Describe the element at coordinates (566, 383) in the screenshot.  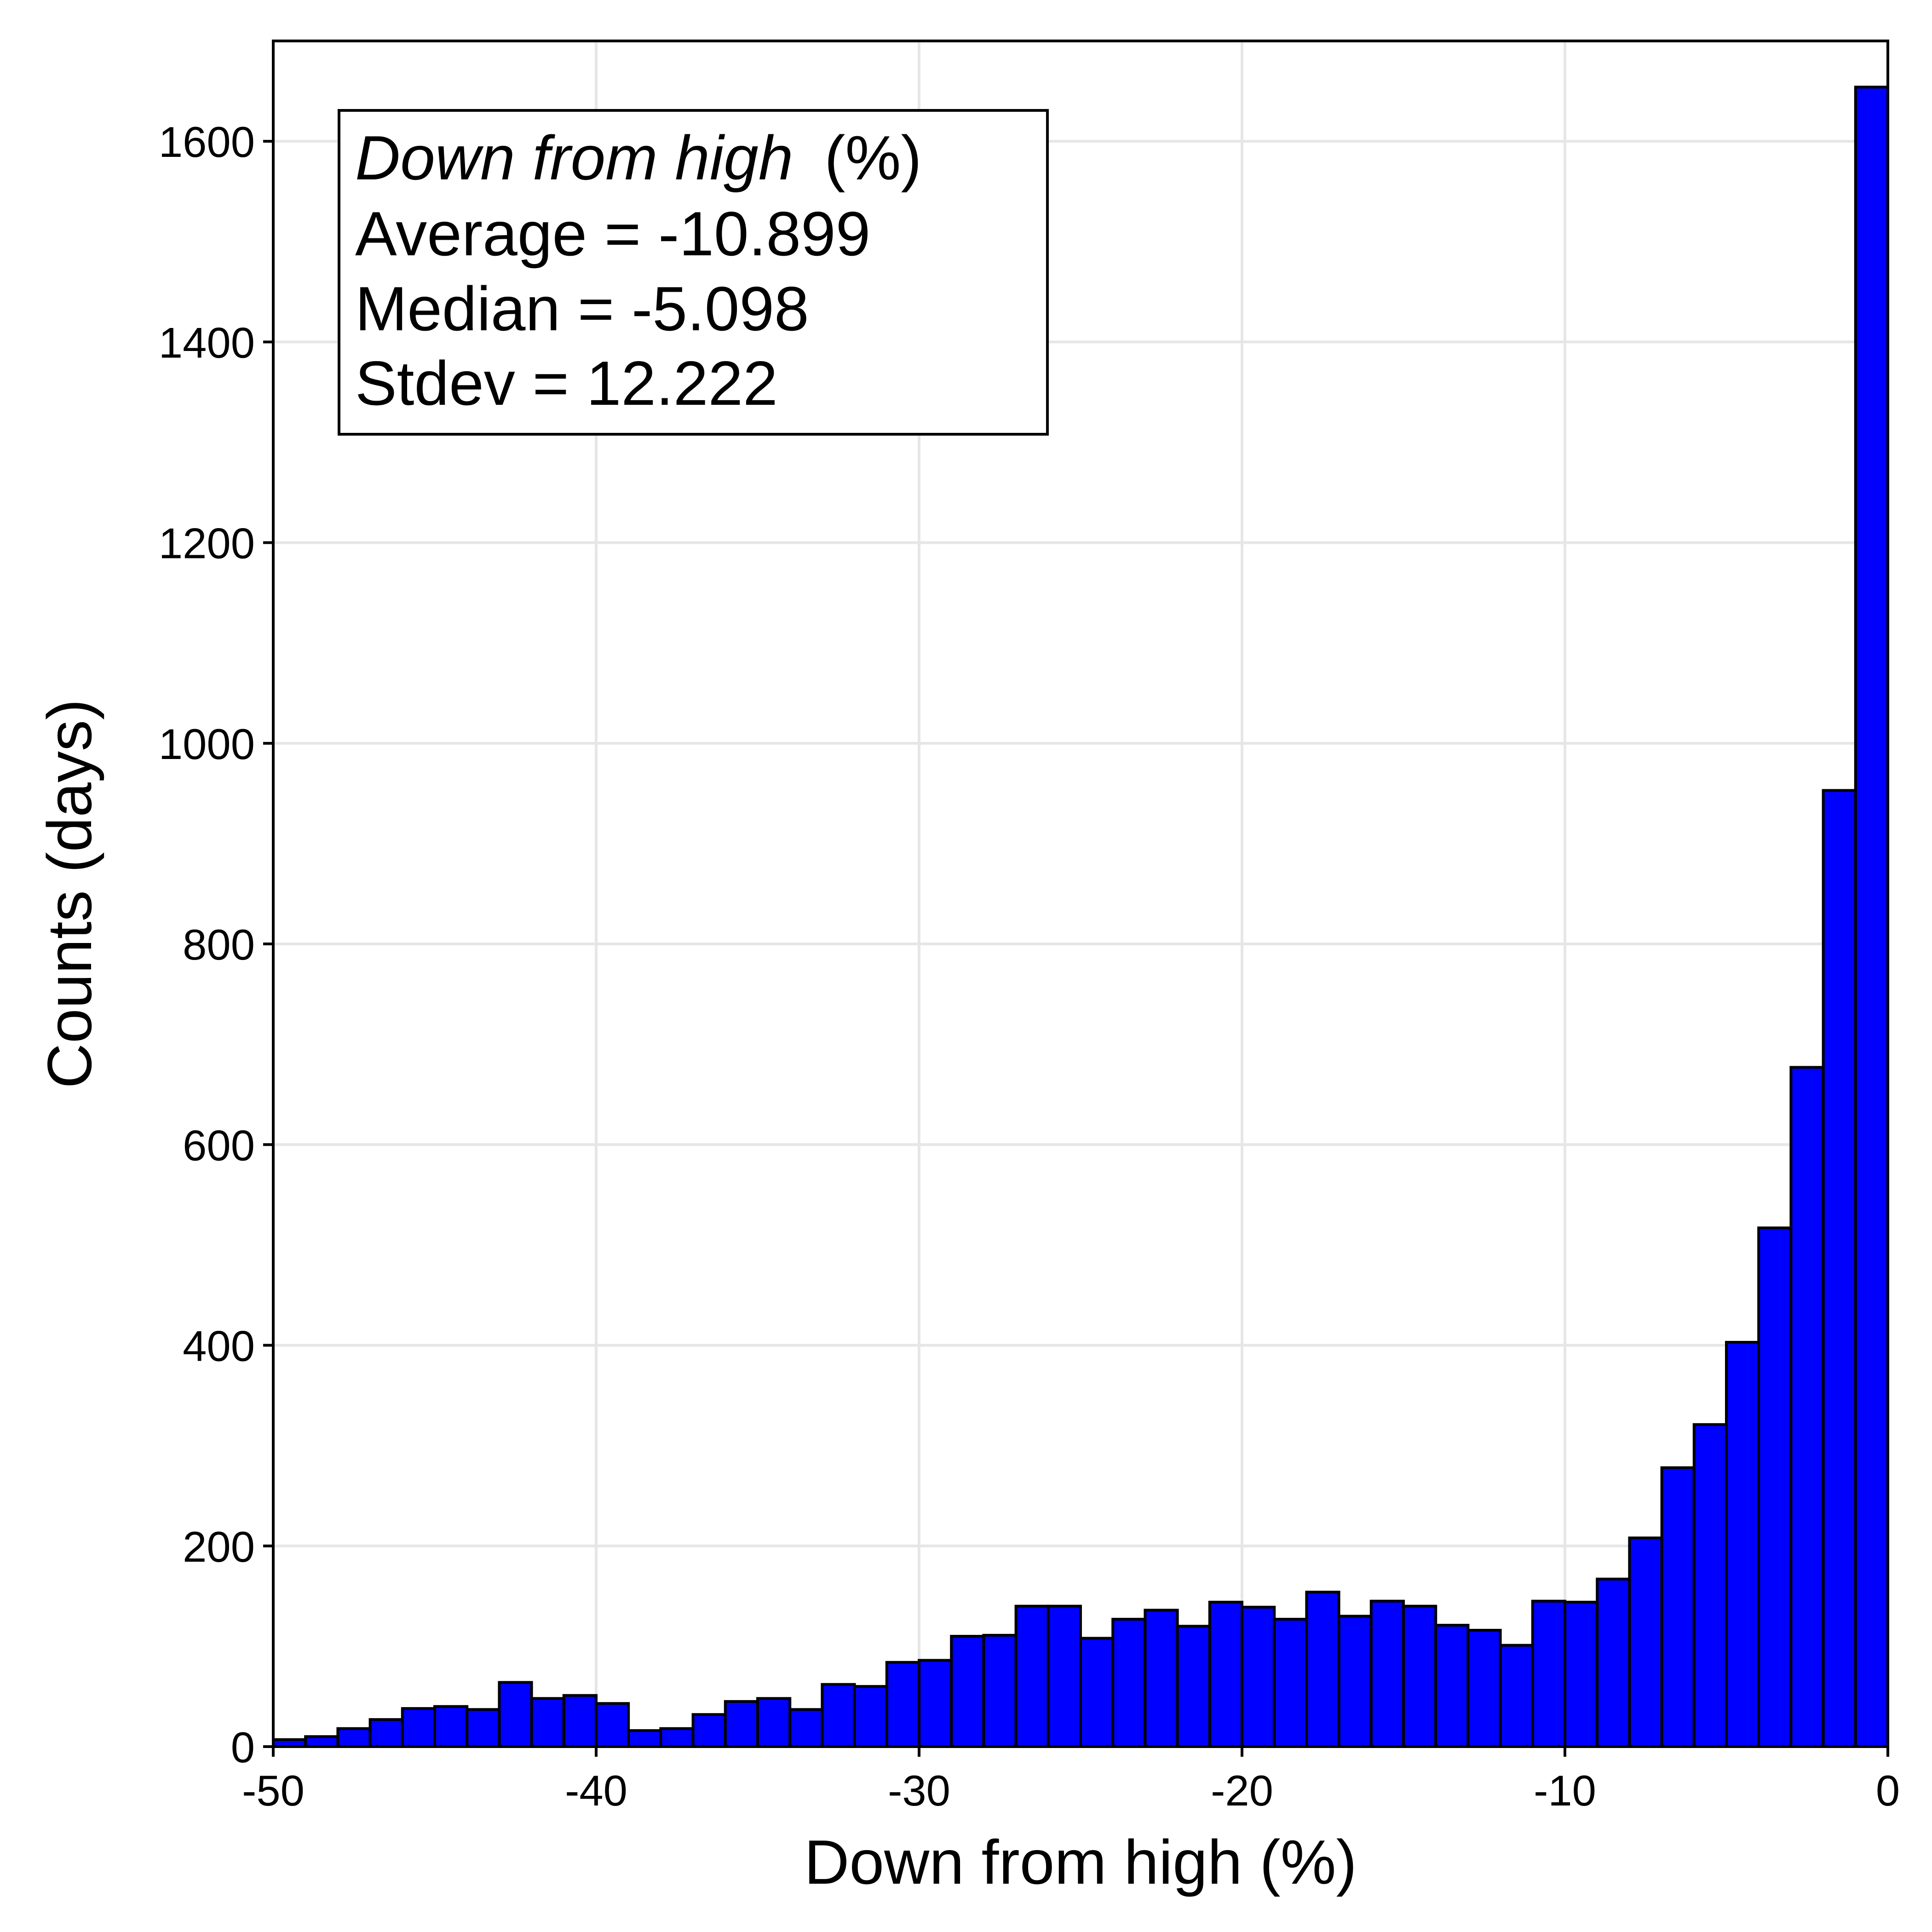
I see `annotation-stdev: Stdev = 12.222` at that location.